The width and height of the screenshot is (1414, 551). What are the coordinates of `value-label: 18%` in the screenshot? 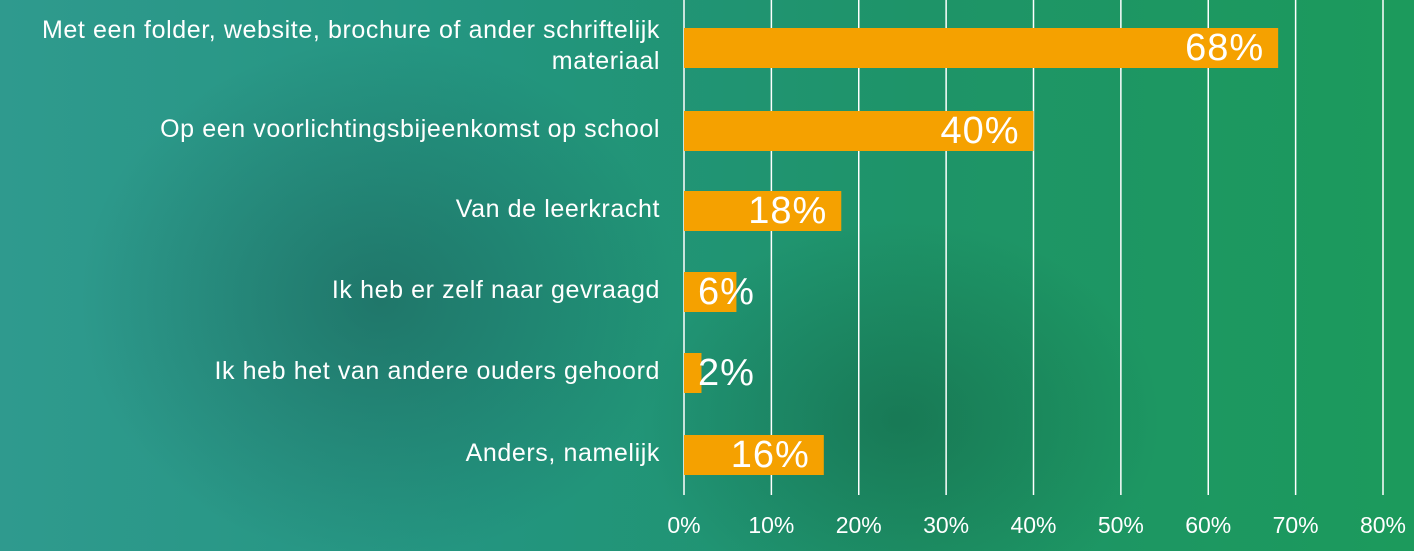 It's located at (787, 211).